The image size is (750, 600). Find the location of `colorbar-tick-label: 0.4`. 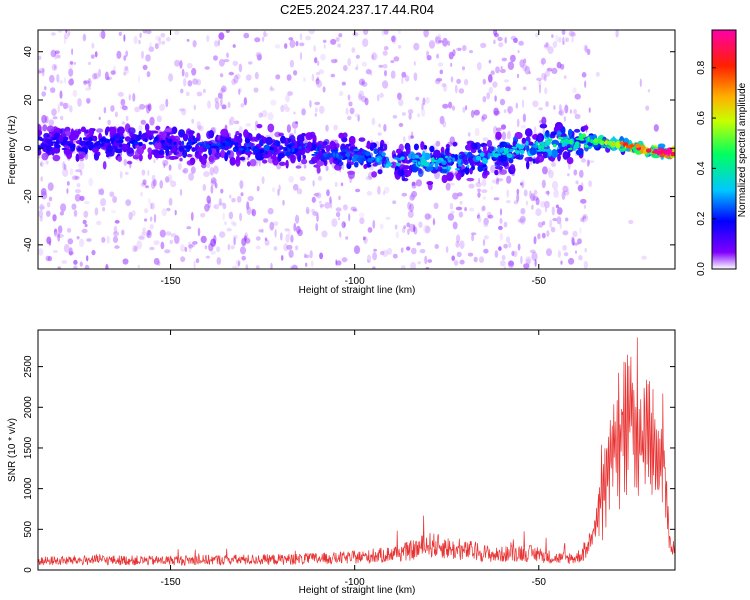

colorbar-tick-label: 0.4 is located at coordinates (701, 168).